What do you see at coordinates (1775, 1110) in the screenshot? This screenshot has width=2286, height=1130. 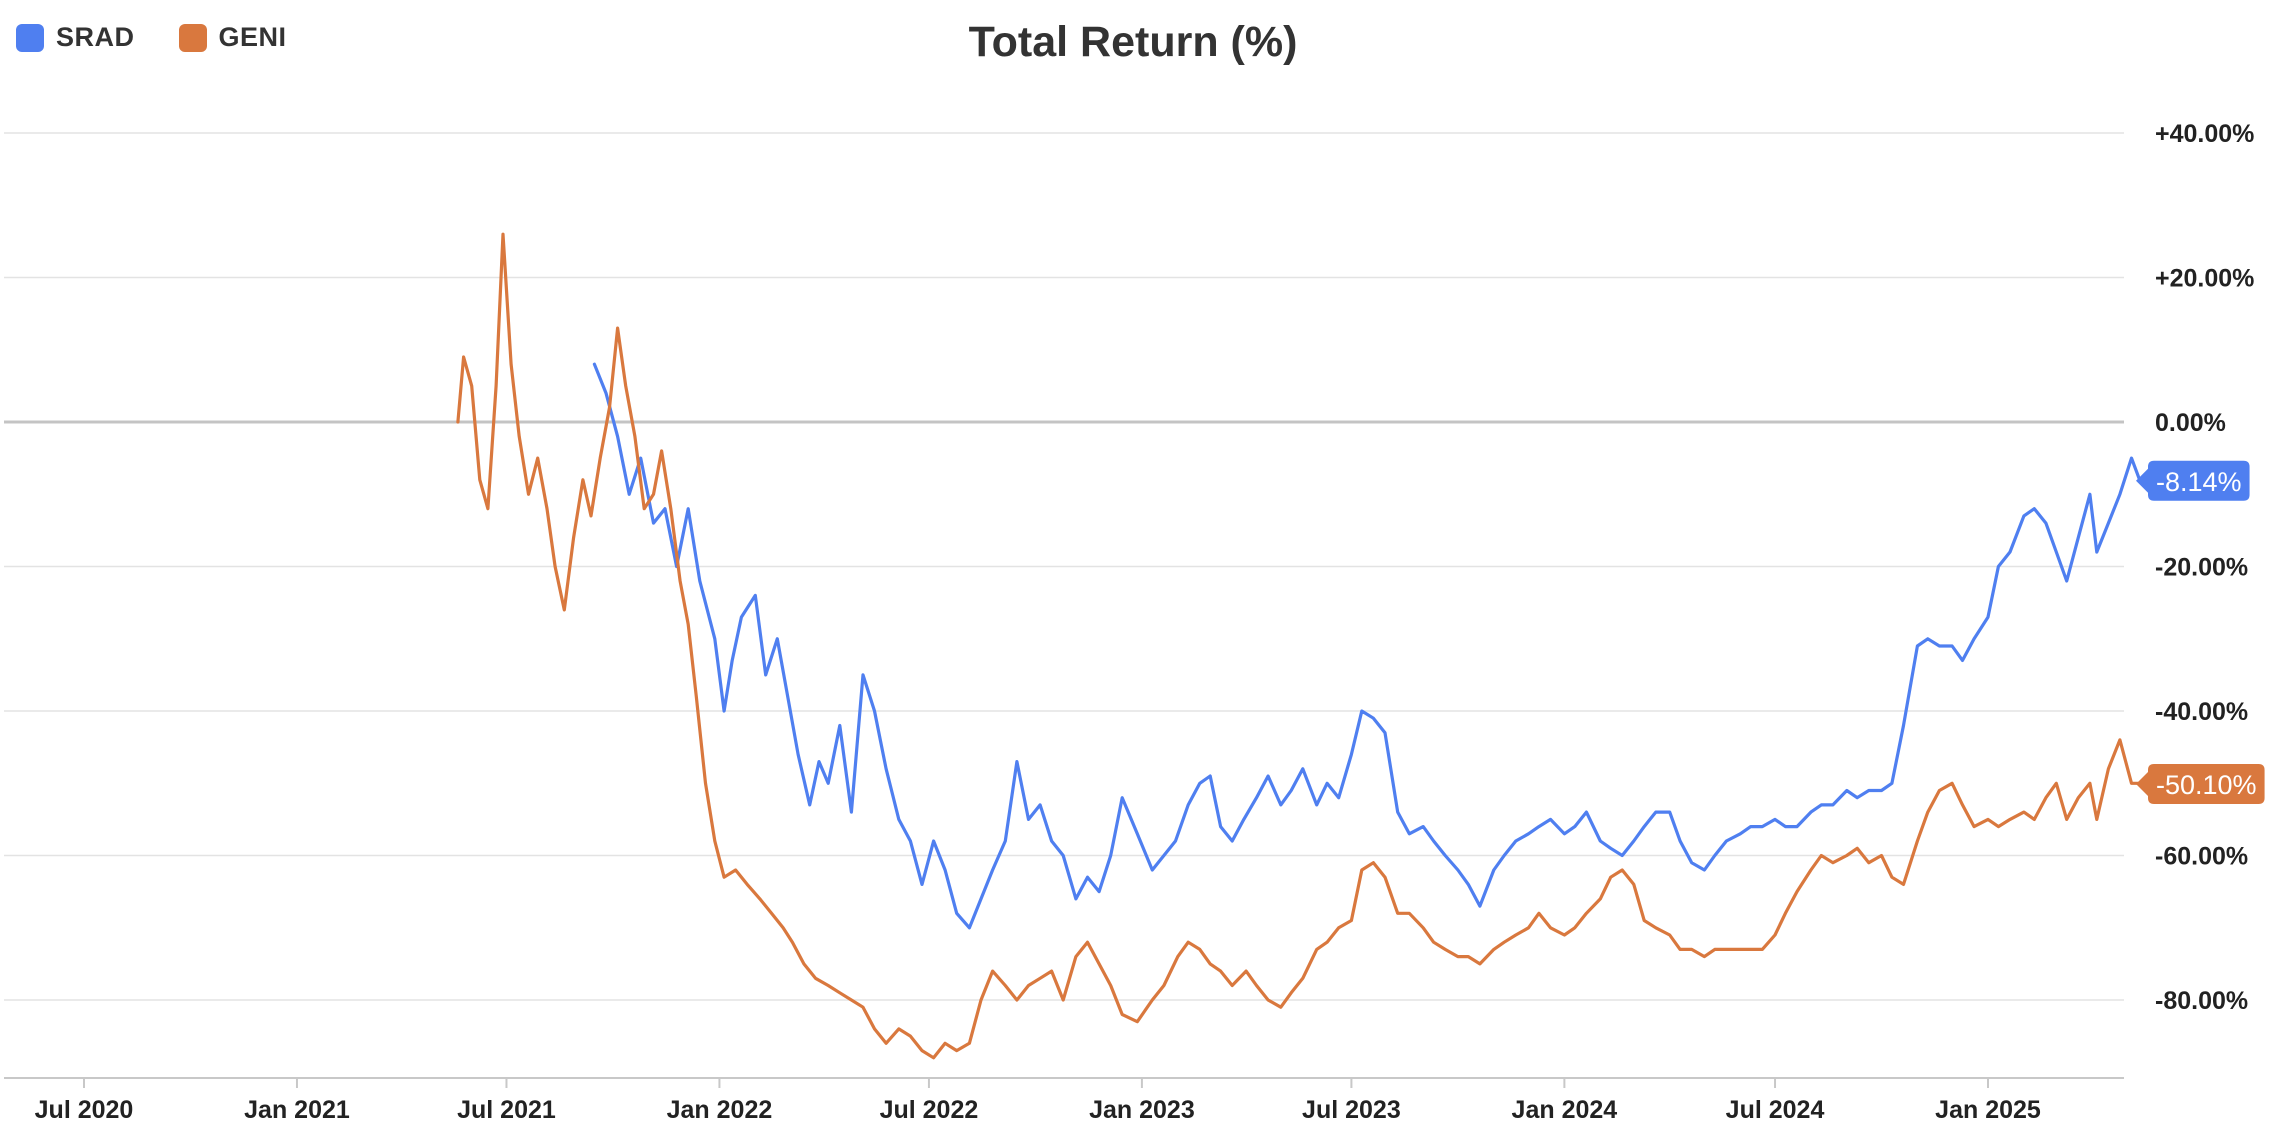 I see `x-tick-label: Jul 2024` at bounding box center [1775, 1110].